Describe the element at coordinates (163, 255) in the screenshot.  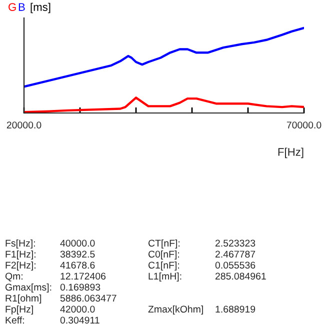
I see `text: C0[nF]:` at that location.